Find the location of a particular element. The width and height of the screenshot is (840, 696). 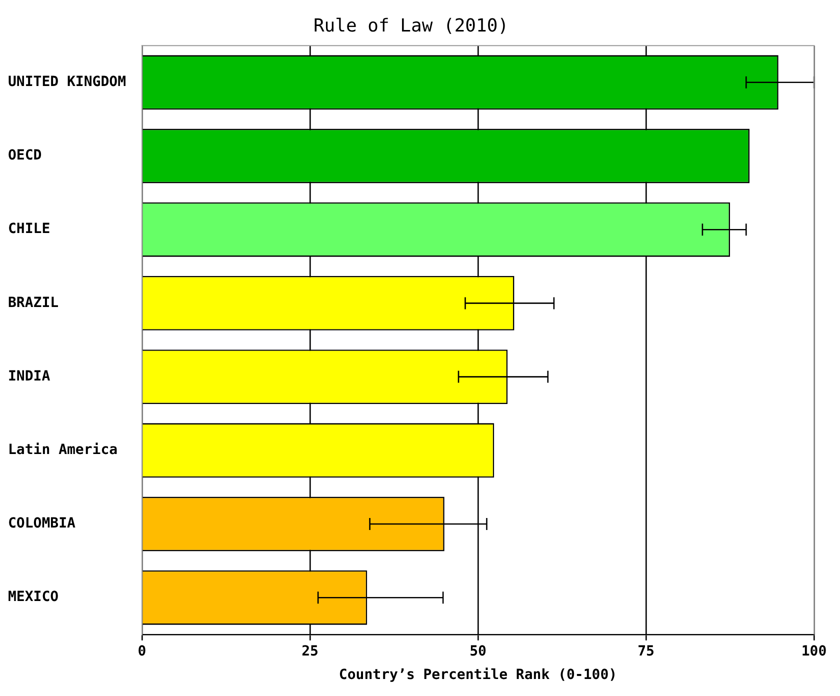

x-tick-label: 25 is located at coordinates (310, 651).